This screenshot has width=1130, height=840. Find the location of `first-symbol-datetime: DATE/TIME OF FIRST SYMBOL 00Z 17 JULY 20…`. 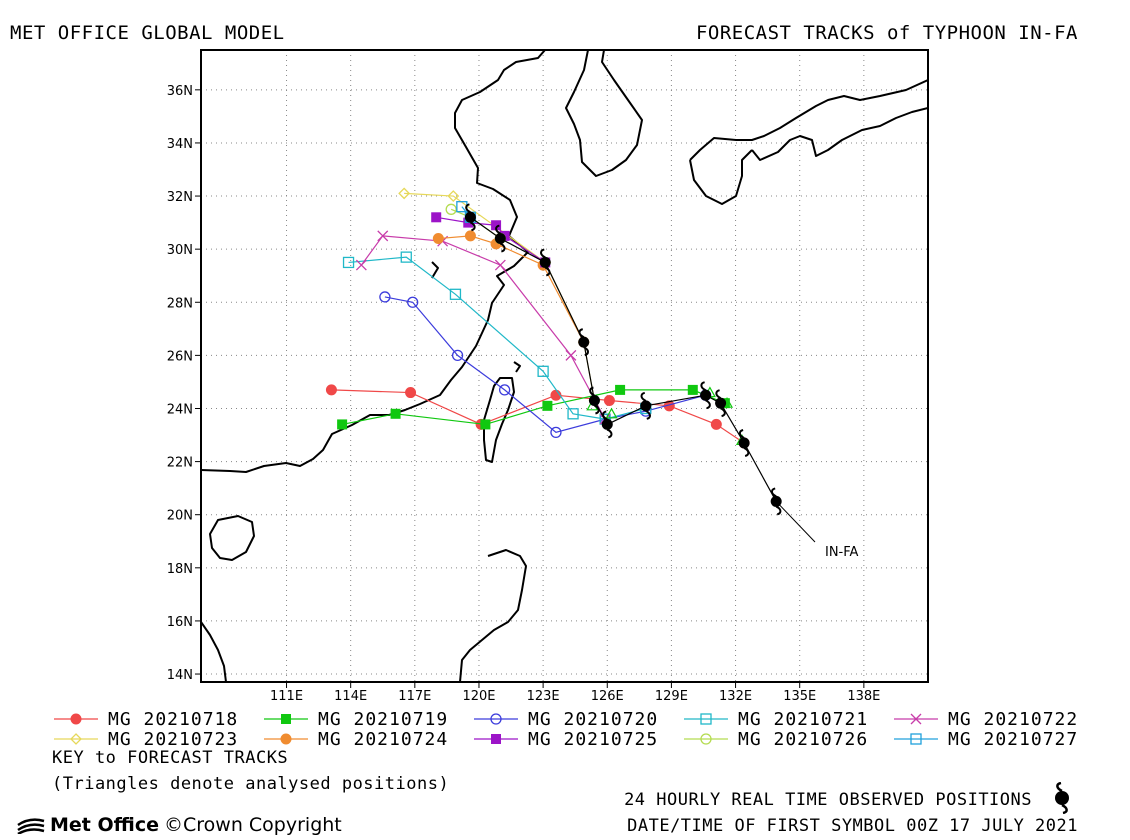

first-symbol-datetime: DATE/TIME OF FIRST SYMBOL 00Z 17 JULY 20… is located at coordinates (852, 826).